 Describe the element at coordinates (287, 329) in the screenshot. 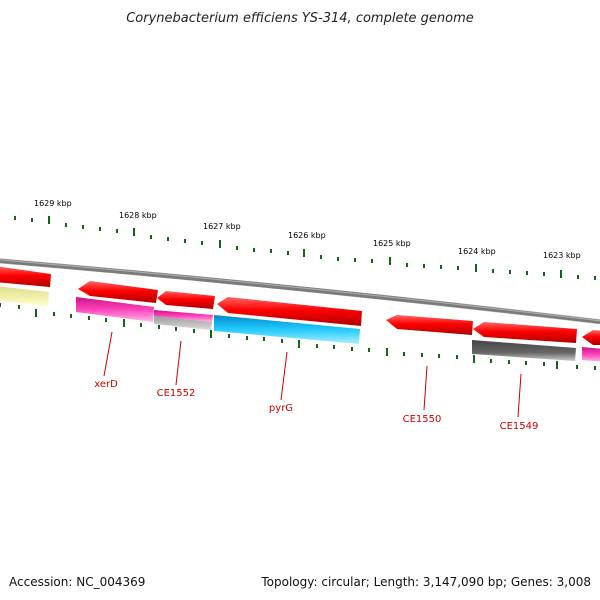

I see `feature-bar-cyan` at that location.